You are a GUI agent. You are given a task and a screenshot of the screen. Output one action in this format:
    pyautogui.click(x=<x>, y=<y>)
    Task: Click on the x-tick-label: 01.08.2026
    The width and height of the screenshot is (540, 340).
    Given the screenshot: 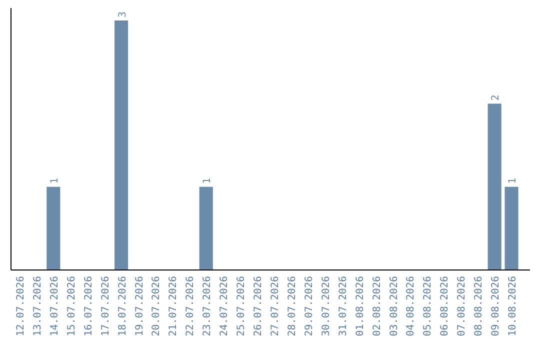 What is the action you would take?
    pyautogui.click(x=360, y=306)
    